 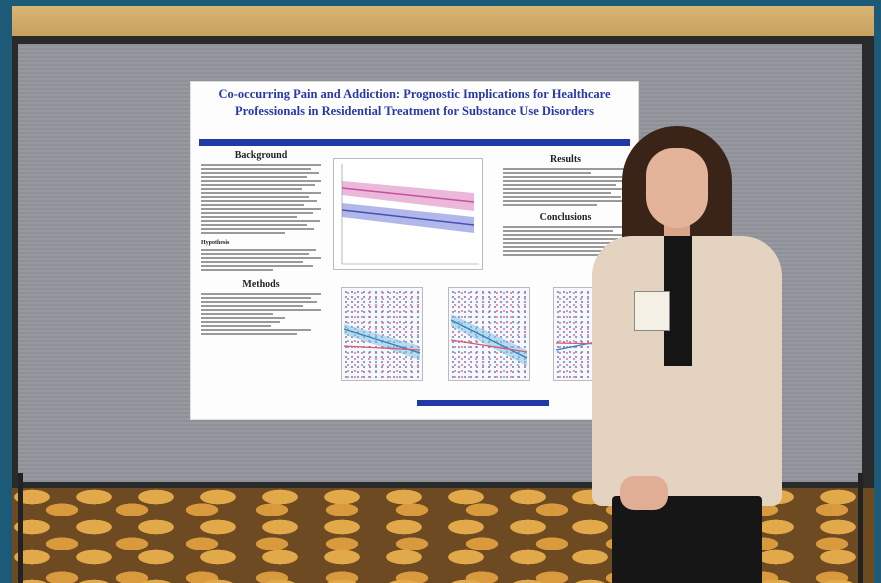 I want to click on pink-regression-line, so click(x=408, y=195).